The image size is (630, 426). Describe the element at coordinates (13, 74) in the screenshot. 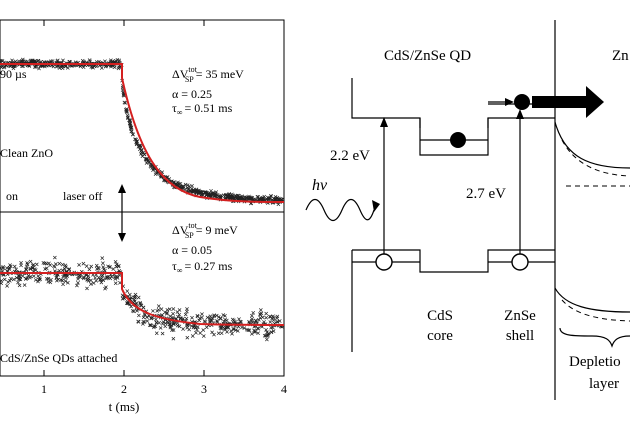

I see `label-tau-90us: 90 µs` at that location.